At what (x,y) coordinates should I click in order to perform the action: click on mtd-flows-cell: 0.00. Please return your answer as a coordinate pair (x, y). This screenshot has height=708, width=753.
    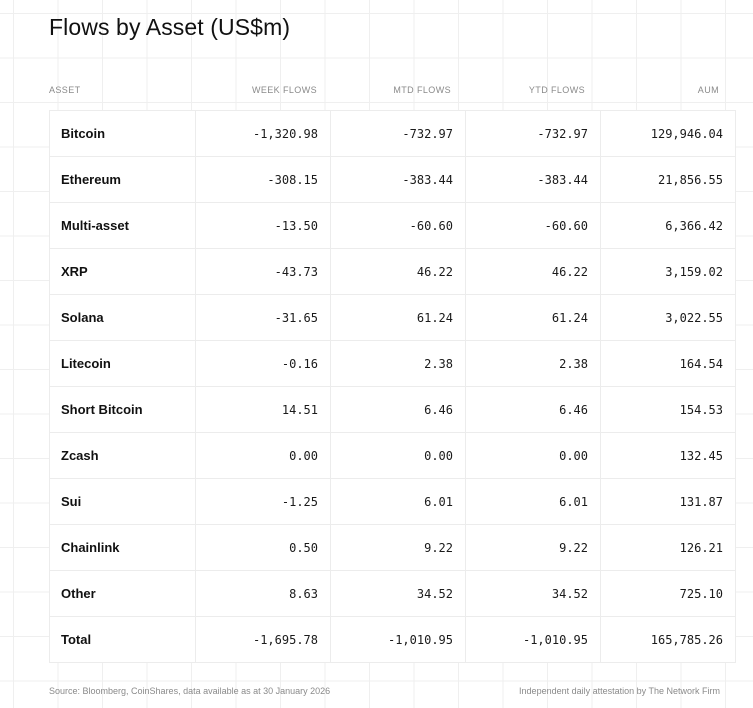
    Looking at the image, I should click on (398, 455).